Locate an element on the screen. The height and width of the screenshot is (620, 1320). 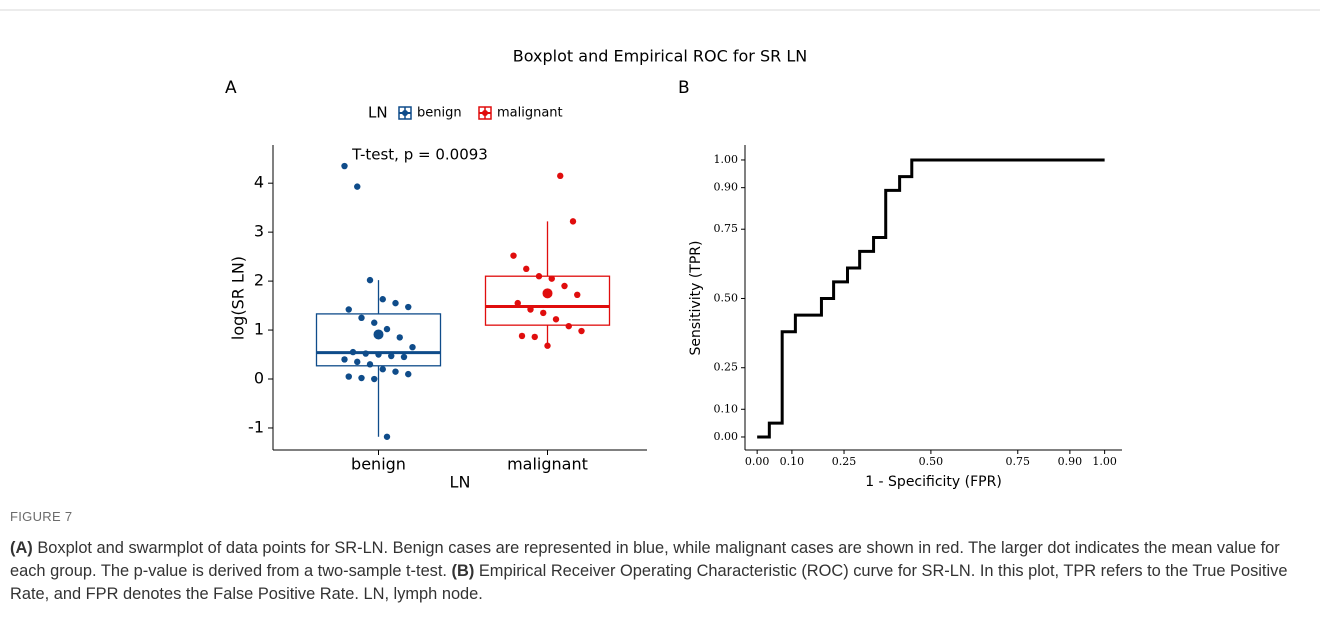
y-tick-label: 2 is located at coordinates (259, 280).